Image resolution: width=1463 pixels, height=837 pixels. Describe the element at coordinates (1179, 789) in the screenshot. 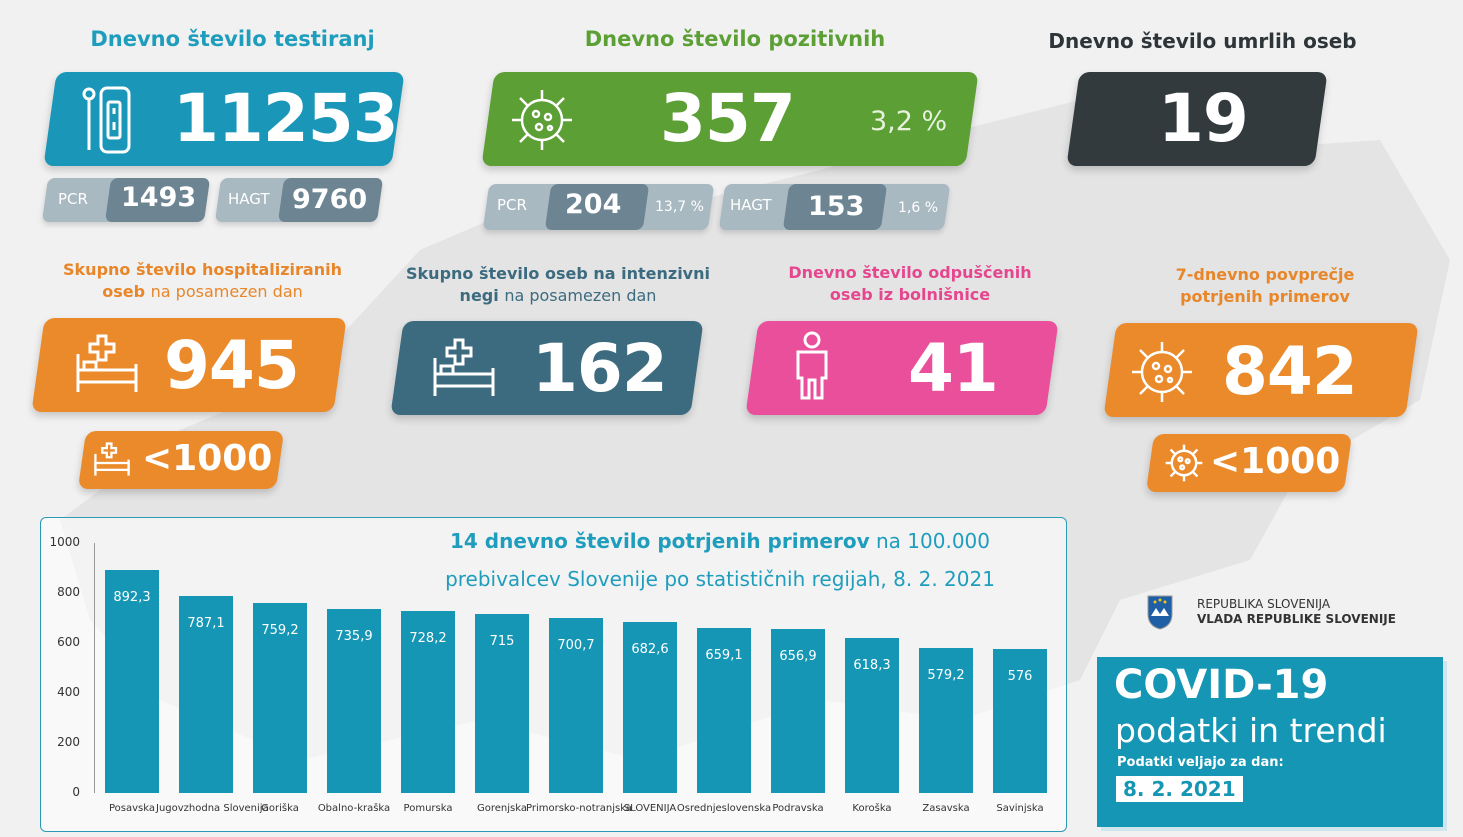

I see `covid-box-date: 8. 2. 2021` at that location.